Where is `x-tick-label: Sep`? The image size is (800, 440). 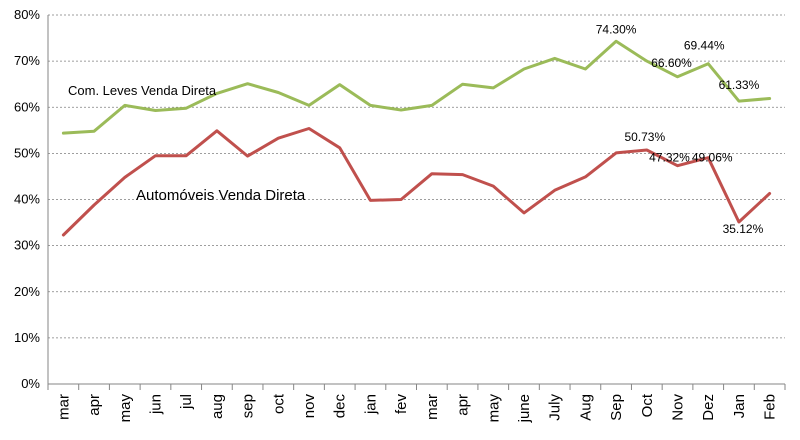
x-tick-label: Sep is located at coordinates (616, 407).